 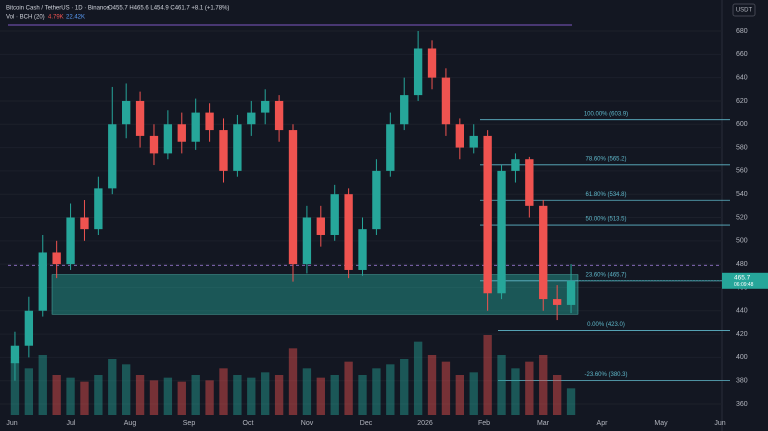 What do you see at coordinates (742, 404) in the screenshot?
I see `y-tick-label: 360` at bounding box center [742, 404].